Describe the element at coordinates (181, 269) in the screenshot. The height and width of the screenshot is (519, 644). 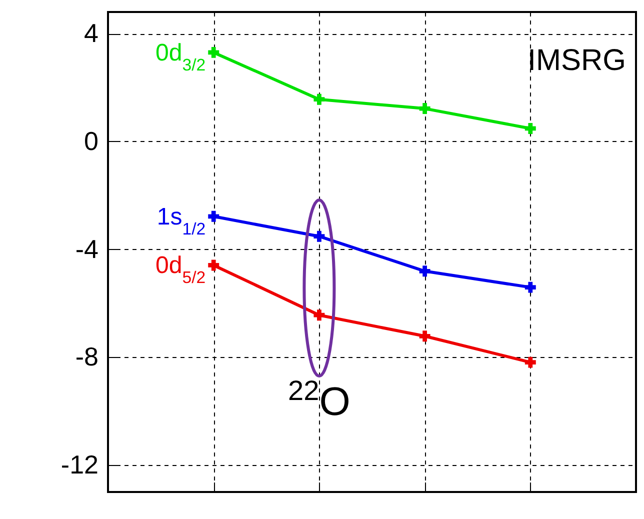
I see `series-label: 0d$_{5/2}$` at that location.